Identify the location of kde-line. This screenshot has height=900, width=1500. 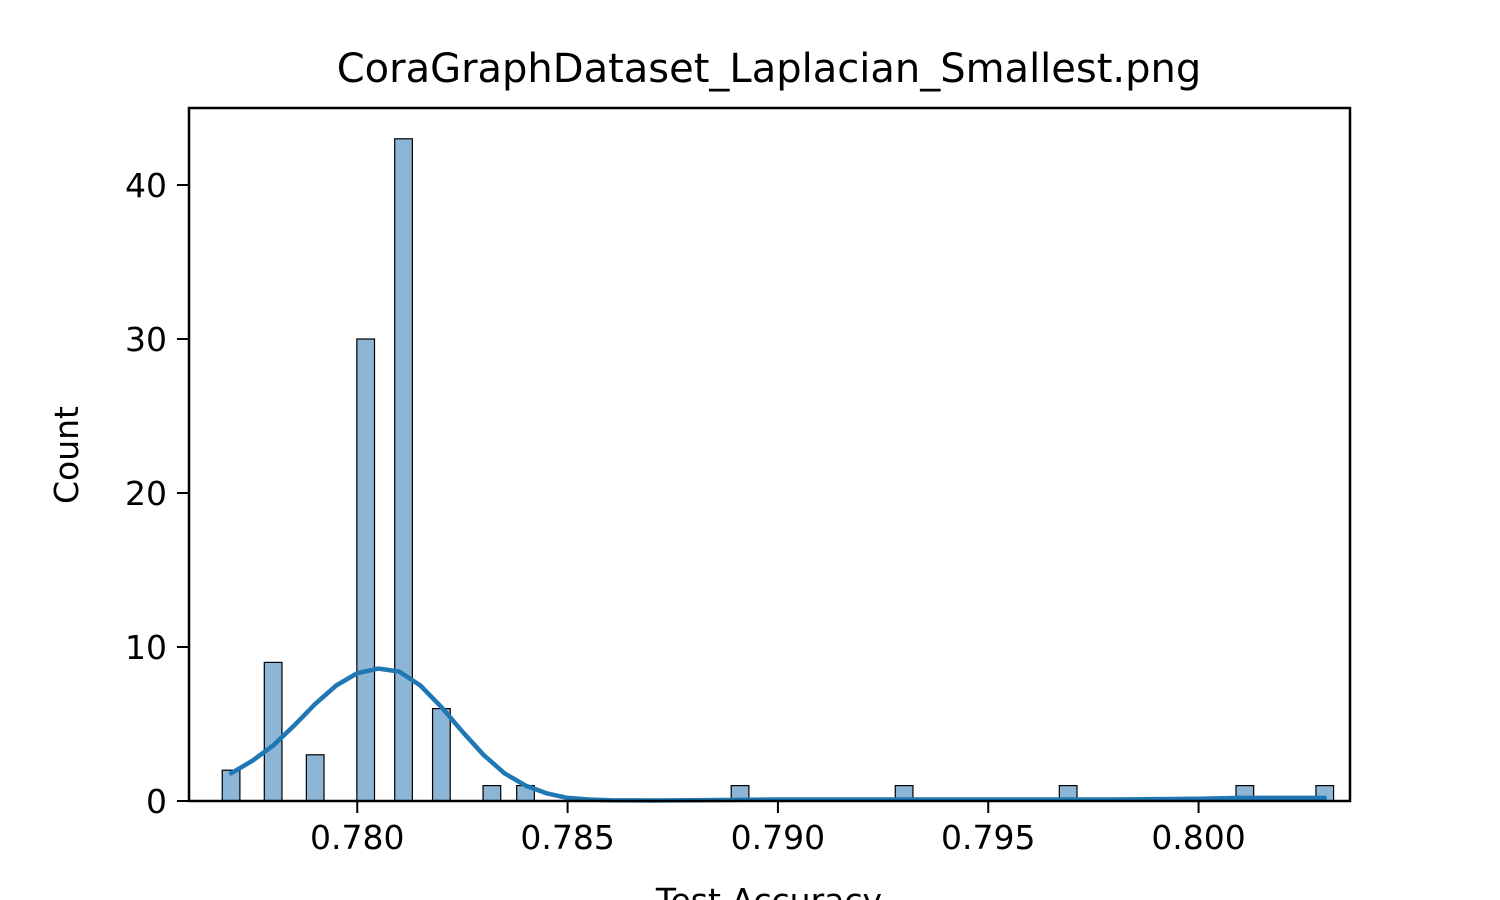
(778, 734).